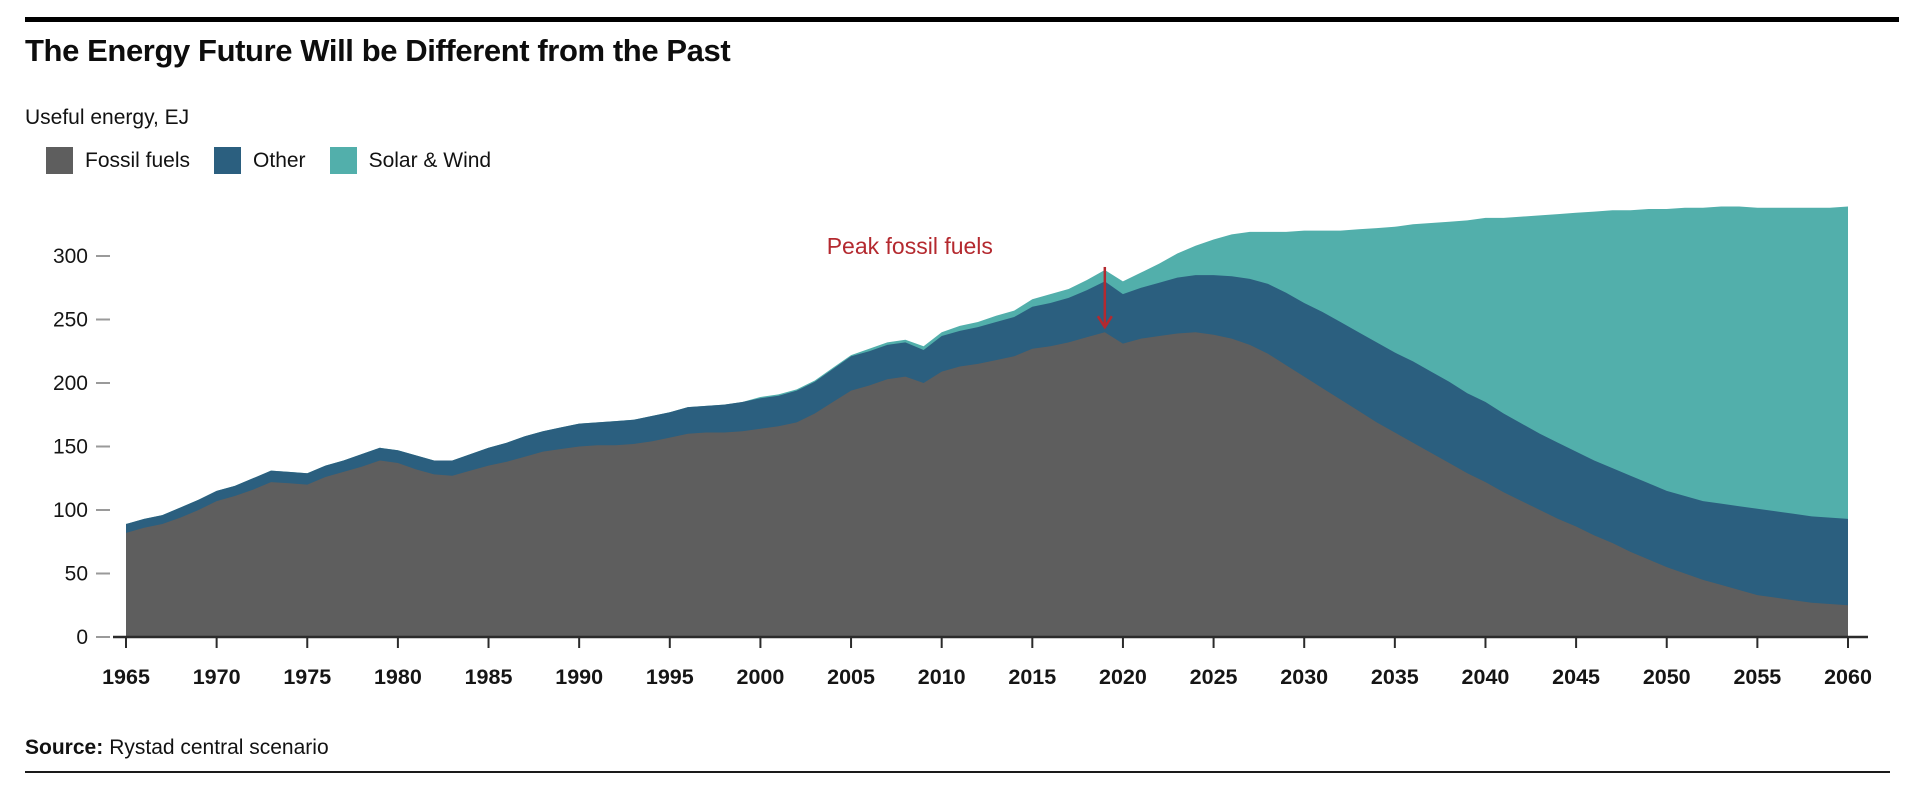  What do you see at coordinates (70, 320) in the screenshot?
I see `y-tick-label: 250` at bounding box center [70, 320].